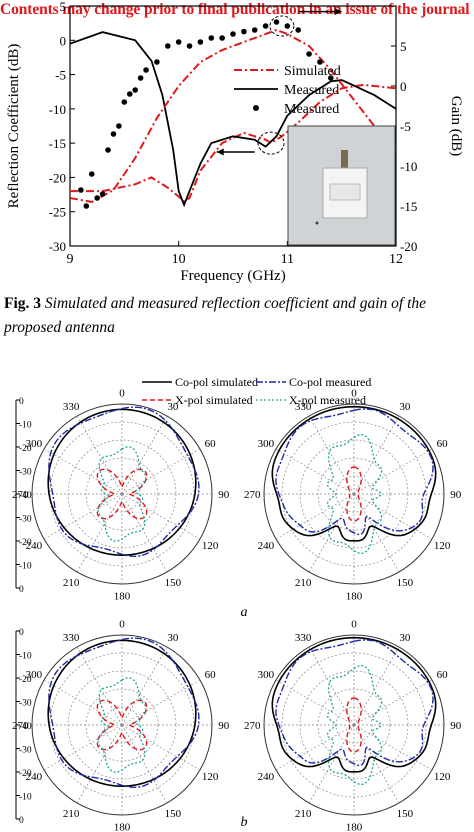 The height and width of the screenshot is (832, 474). What do you see at coordinates (443, 444) in the screenshot?
I see `polar-angle-label: 60` at bounding box center [443, 444].